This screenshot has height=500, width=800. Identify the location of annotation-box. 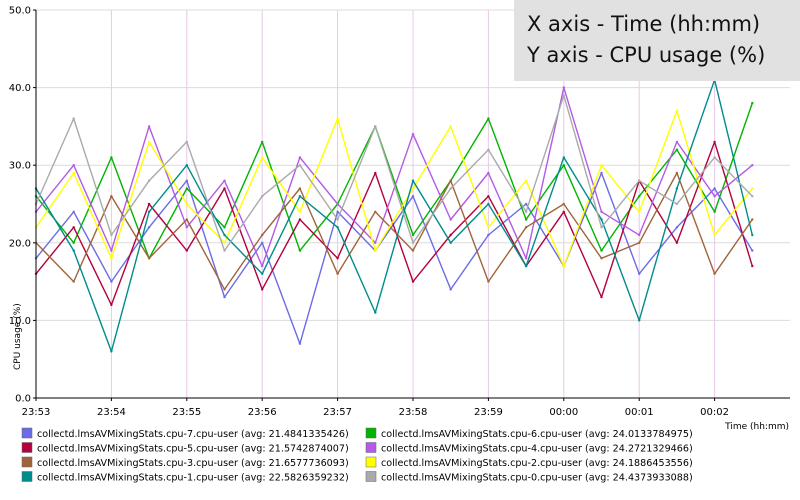
(657, 40).